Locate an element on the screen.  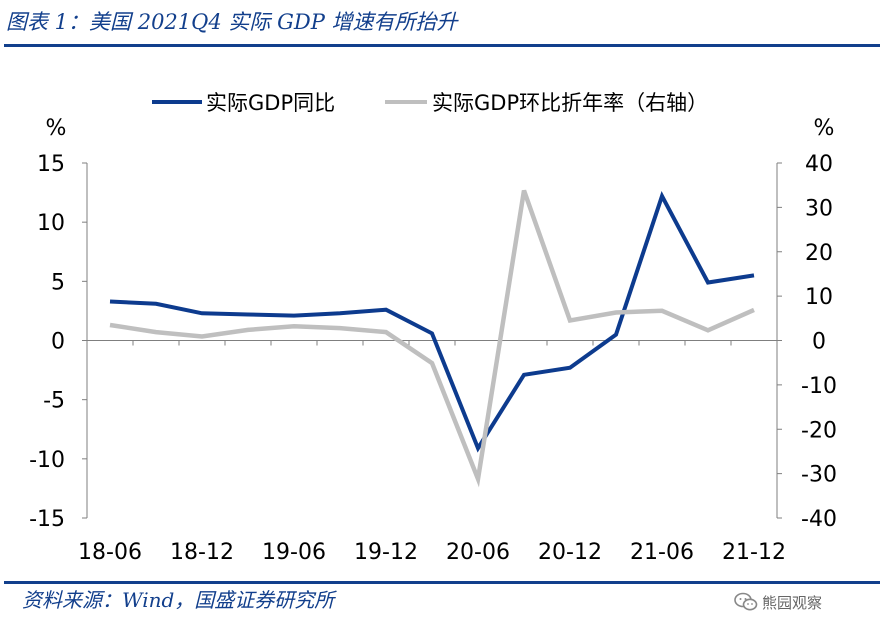
x-tick-label: 19-06 is located at coordinates (294, 552).